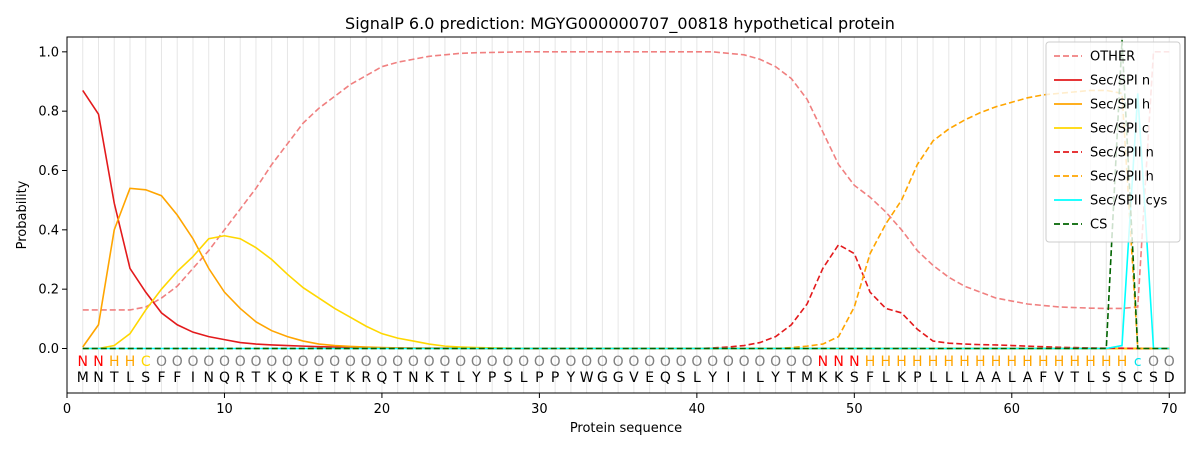 Image resolution: width=1200 pixels, height=450 pixels. Describe the element at coordinates (1120, 81) in the screenshot. I see `legend-label: Sec/SPI n` at that location.